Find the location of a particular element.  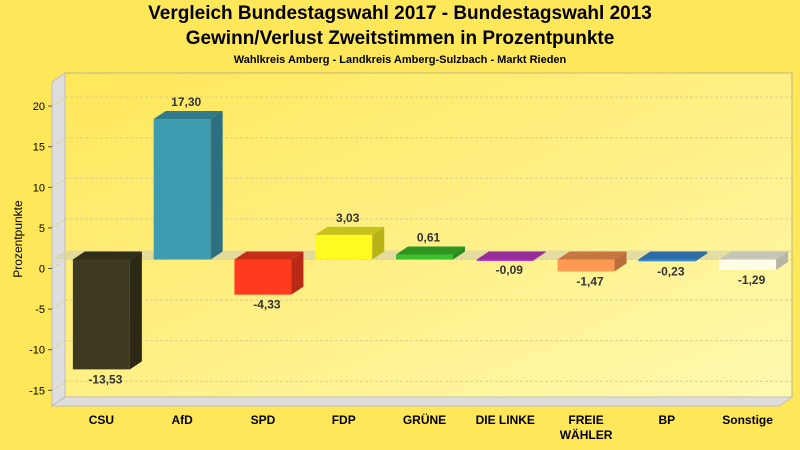

x-tick-label: FREIE is located at coordinates (585, 420).